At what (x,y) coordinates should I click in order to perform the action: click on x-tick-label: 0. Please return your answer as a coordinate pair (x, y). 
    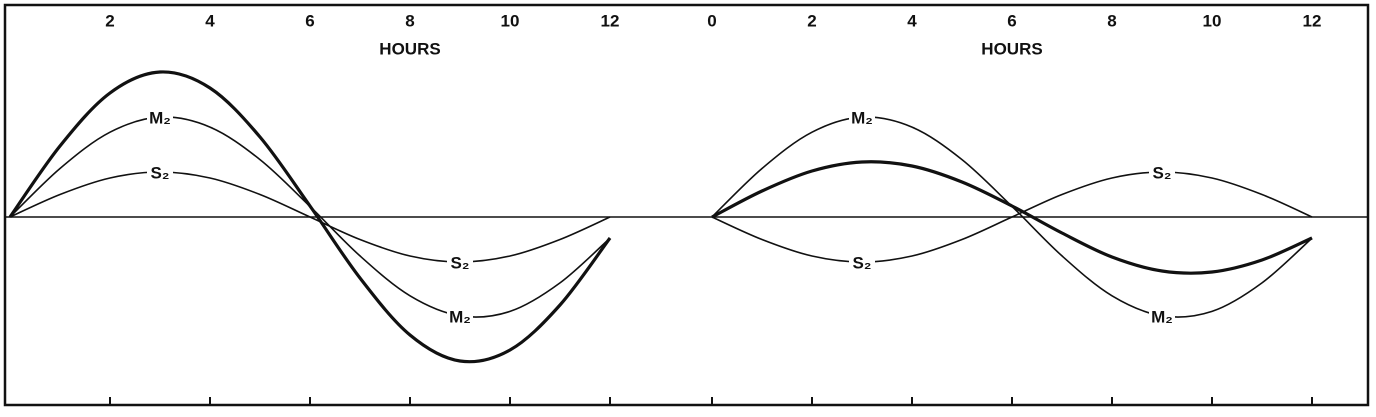
    Looking at the image, I should click on (711, 20).